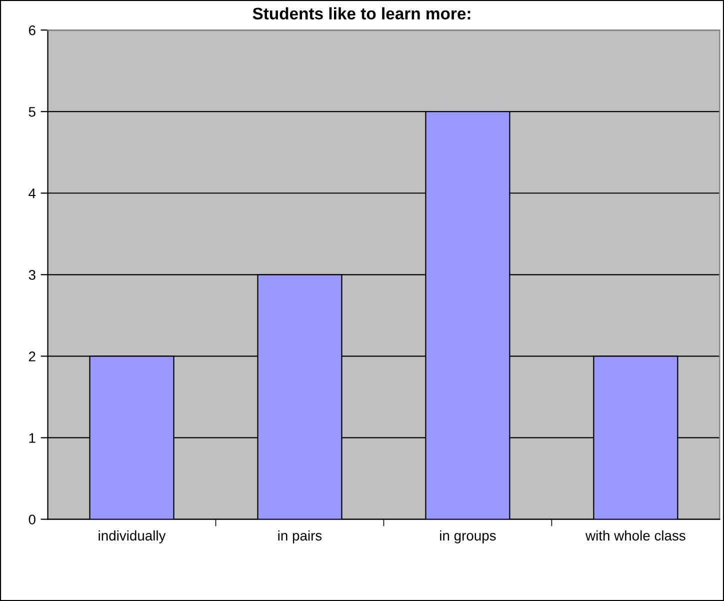 The height and width of the screenshot is (601, 724). Describe the element at coordinates (32, 357) in the screenshot. I see `y-tick-label: 2` at that location.